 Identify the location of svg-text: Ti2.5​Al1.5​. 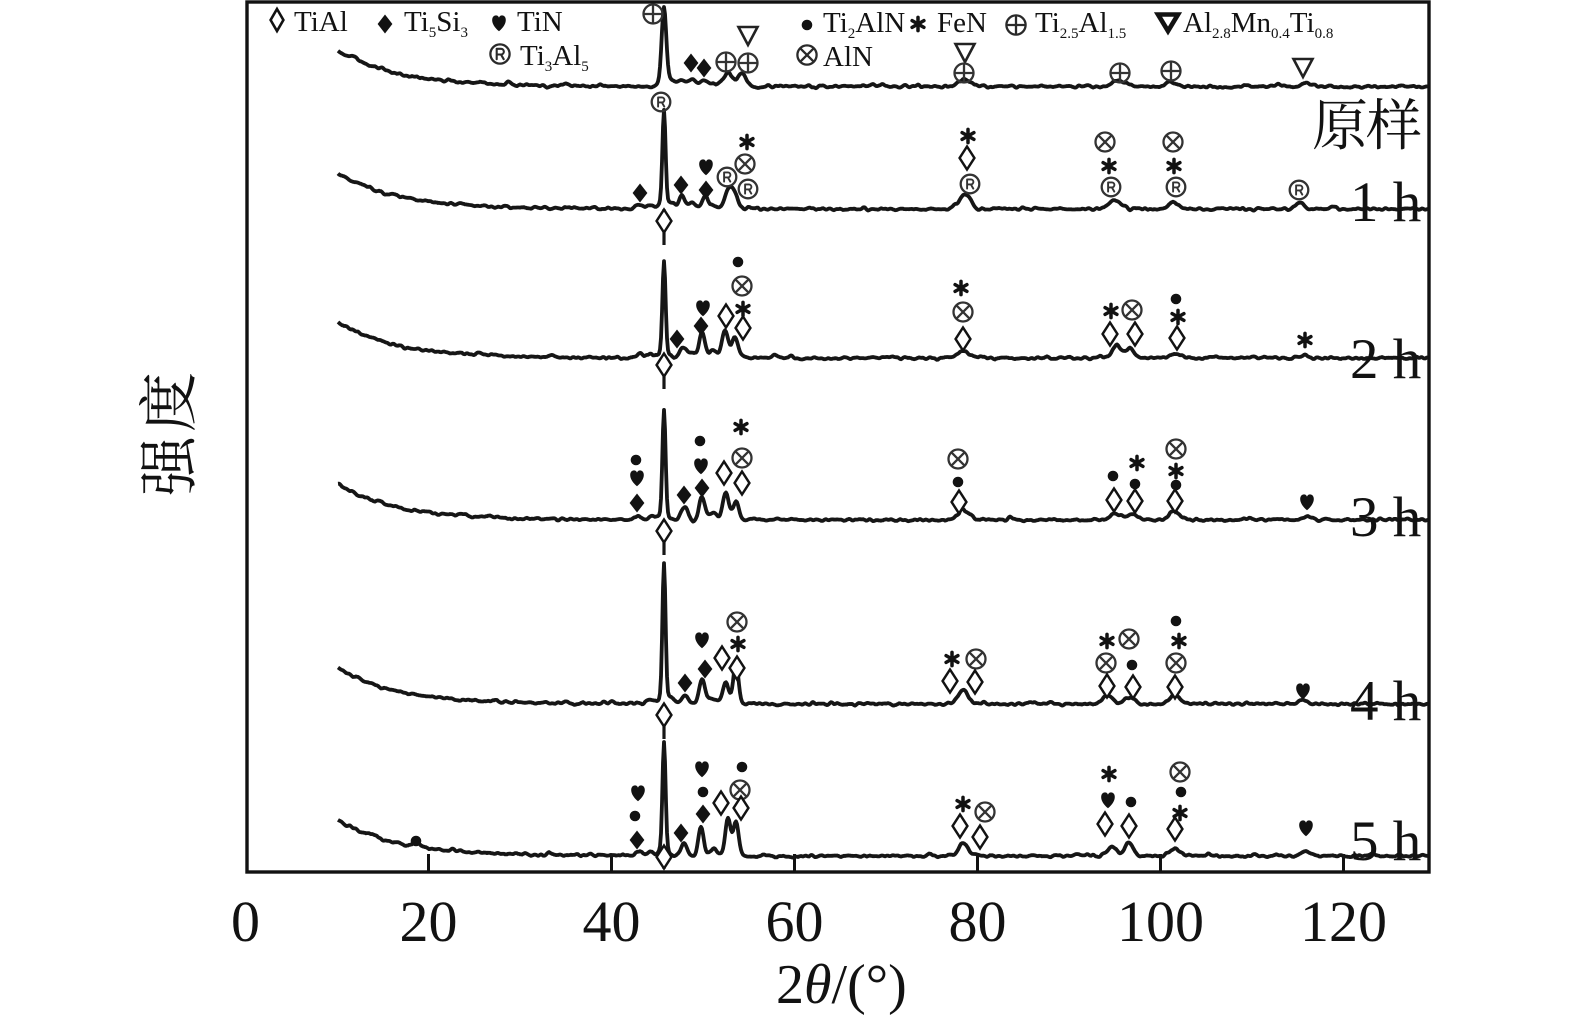
(1080, 24).